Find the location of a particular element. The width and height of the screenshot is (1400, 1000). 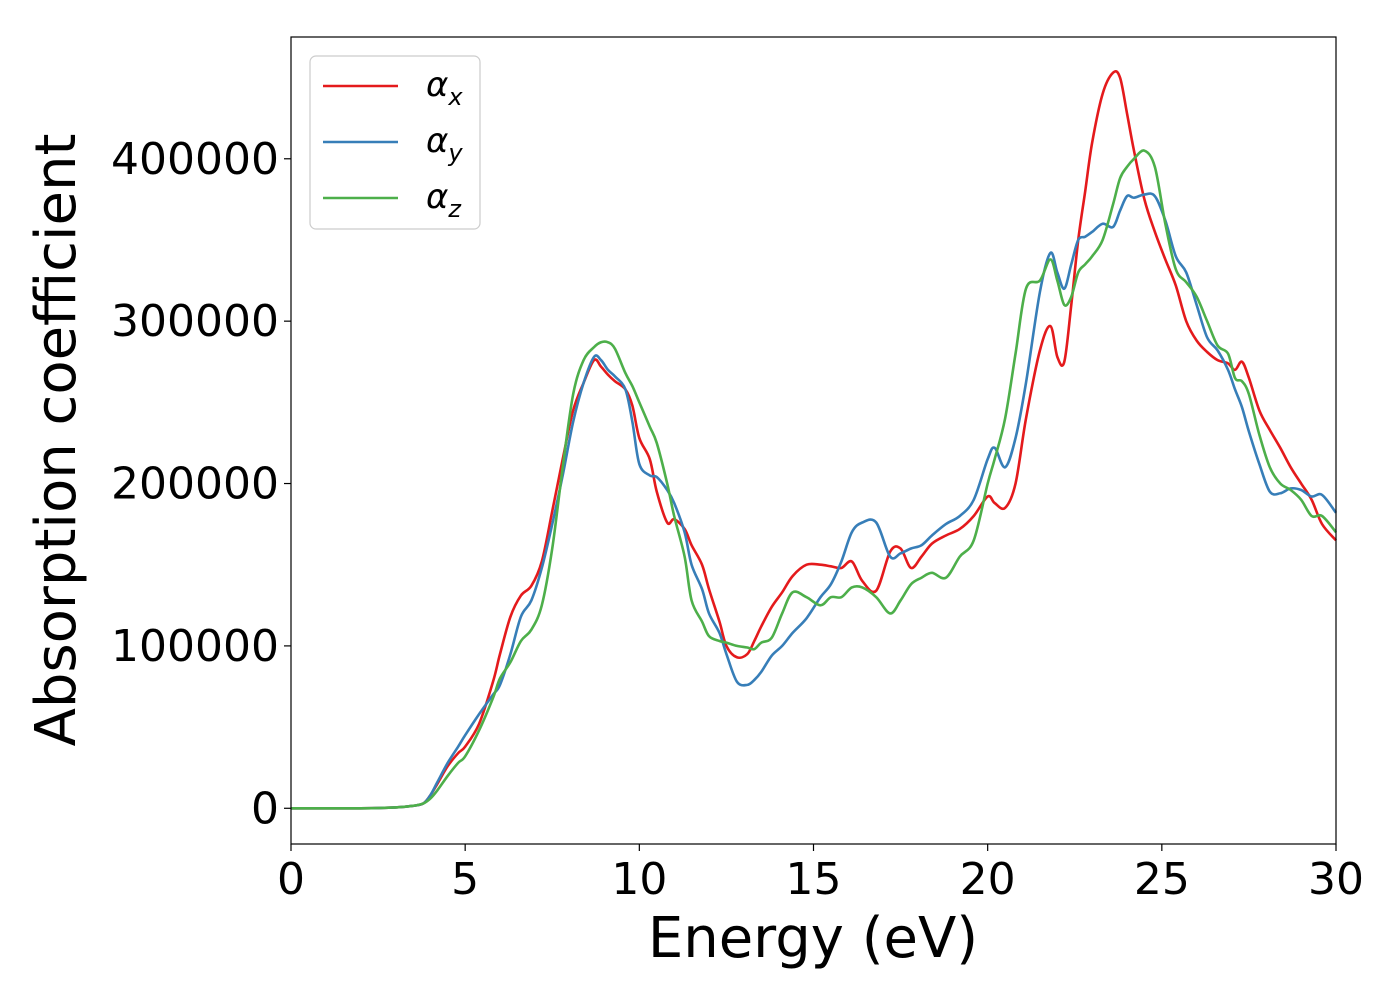

y-tick-label: 400000 is located at coordinates (195, 159).